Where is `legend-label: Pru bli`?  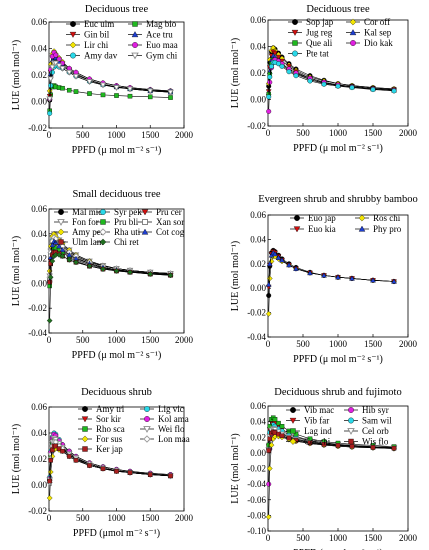 legend-label: Pru bli is located at coordinates (126, 222).